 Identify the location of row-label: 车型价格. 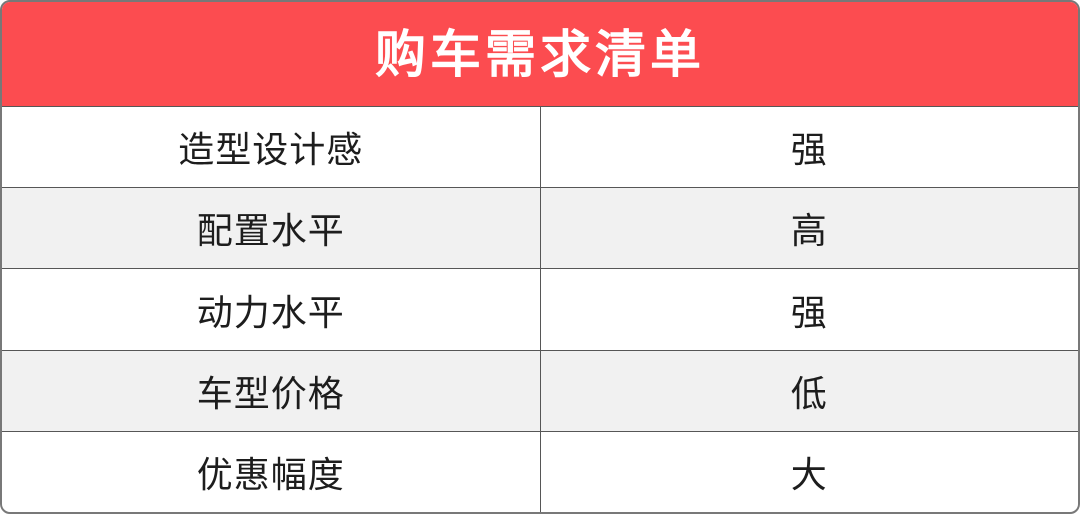
(271, 390).